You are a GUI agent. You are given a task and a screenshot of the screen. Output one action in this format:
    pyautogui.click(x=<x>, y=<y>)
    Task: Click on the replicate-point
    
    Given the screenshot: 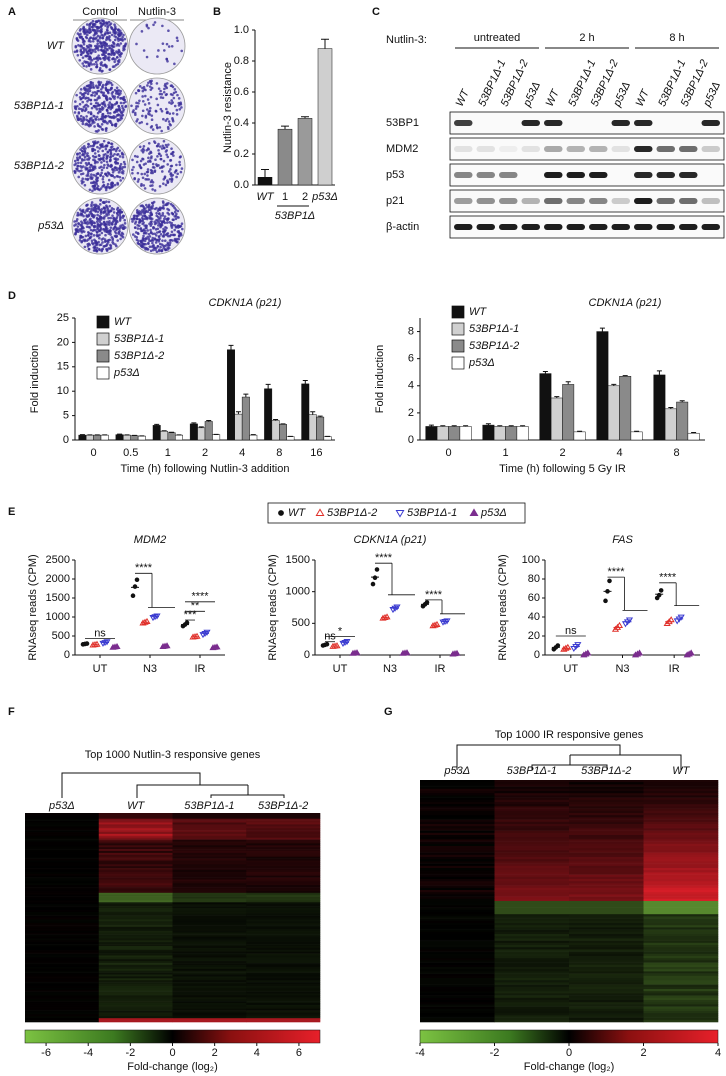 What is the action you would take?
    pyautogui.click(x=377, y=570)
    